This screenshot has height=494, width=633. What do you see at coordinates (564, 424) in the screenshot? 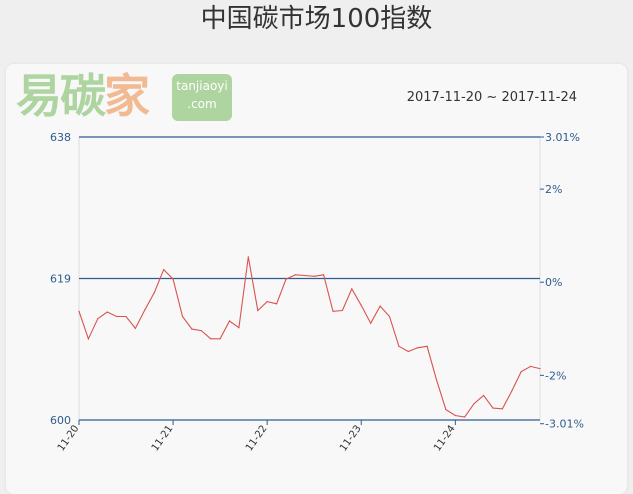
I see `y2-tick-label: -3.01%` at bounding box center [564, 424].